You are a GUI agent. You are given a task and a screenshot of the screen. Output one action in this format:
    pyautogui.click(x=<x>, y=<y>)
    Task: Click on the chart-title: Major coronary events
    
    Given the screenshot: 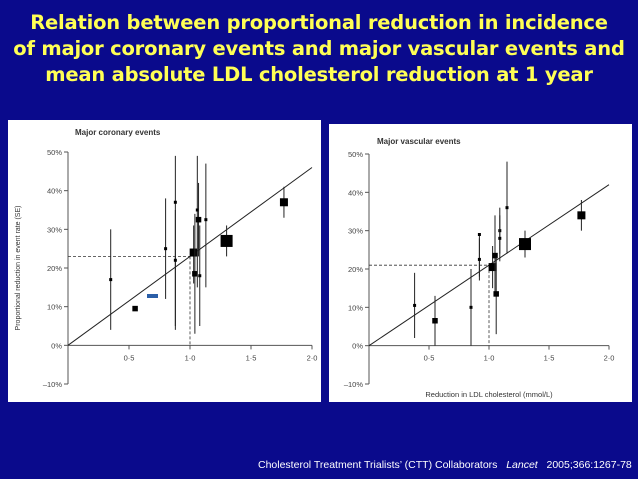 What is the action you would take?
    pyautogui.click(x=118, y=132)
    